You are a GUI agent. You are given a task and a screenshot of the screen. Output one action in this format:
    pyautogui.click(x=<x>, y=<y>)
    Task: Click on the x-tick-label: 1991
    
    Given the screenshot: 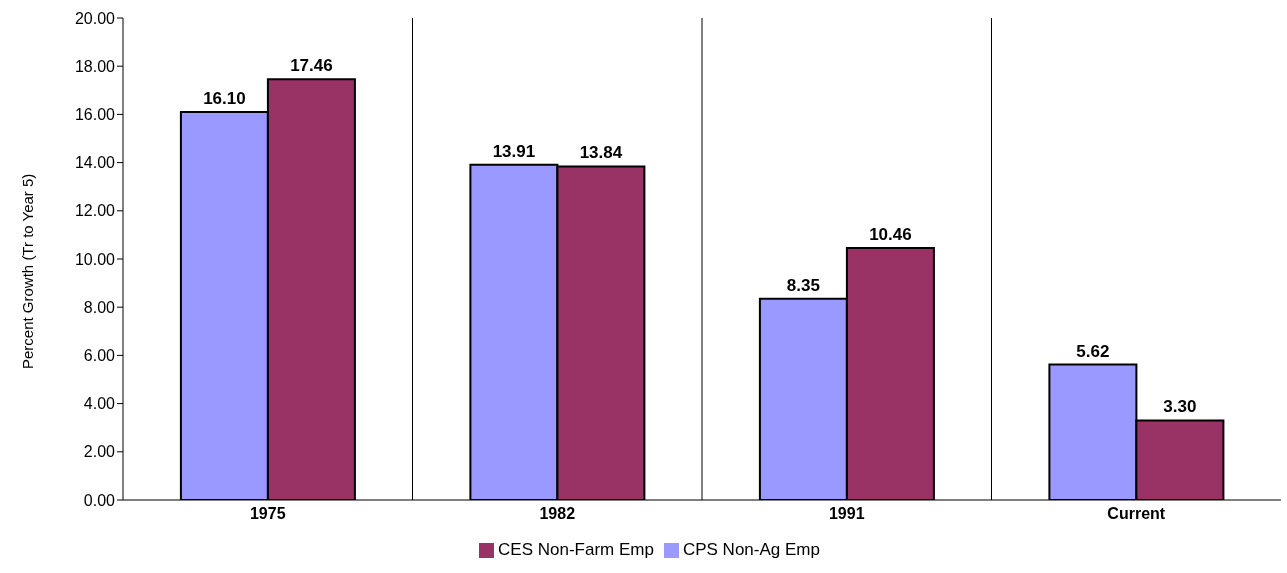 What is the action you would take?
    pyautogui.click(x=846, y=514)
    